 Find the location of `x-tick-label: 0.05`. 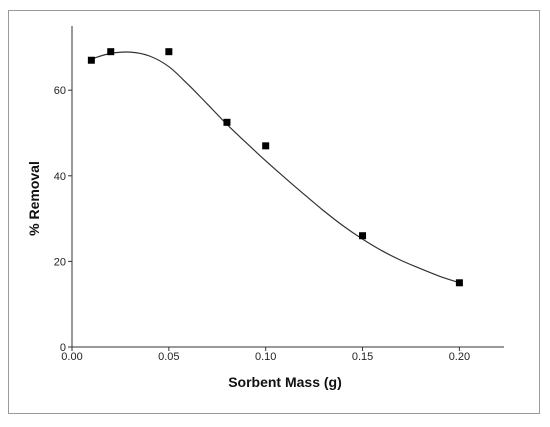

x-tick-label: 0.05 is located at coordinates (168, 357).